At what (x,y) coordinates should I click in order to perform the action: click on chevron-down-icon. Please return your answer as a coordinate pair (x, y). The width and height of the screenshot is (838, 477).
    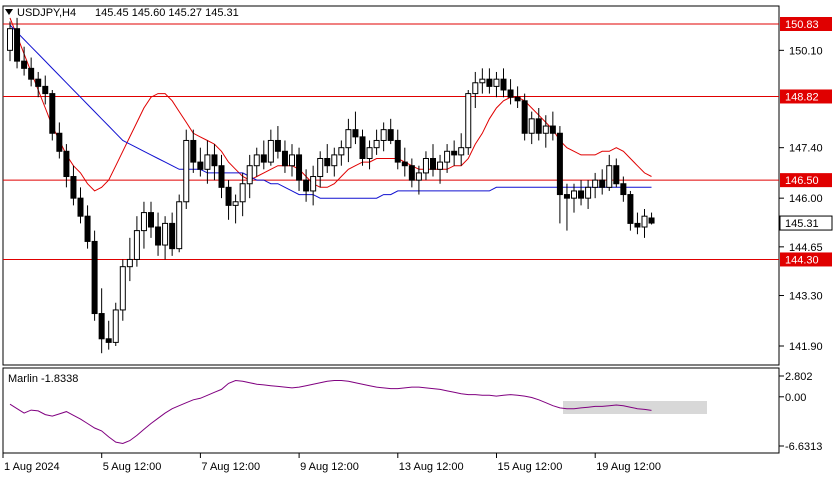
    Looking at the image, I should click on (9, 12).